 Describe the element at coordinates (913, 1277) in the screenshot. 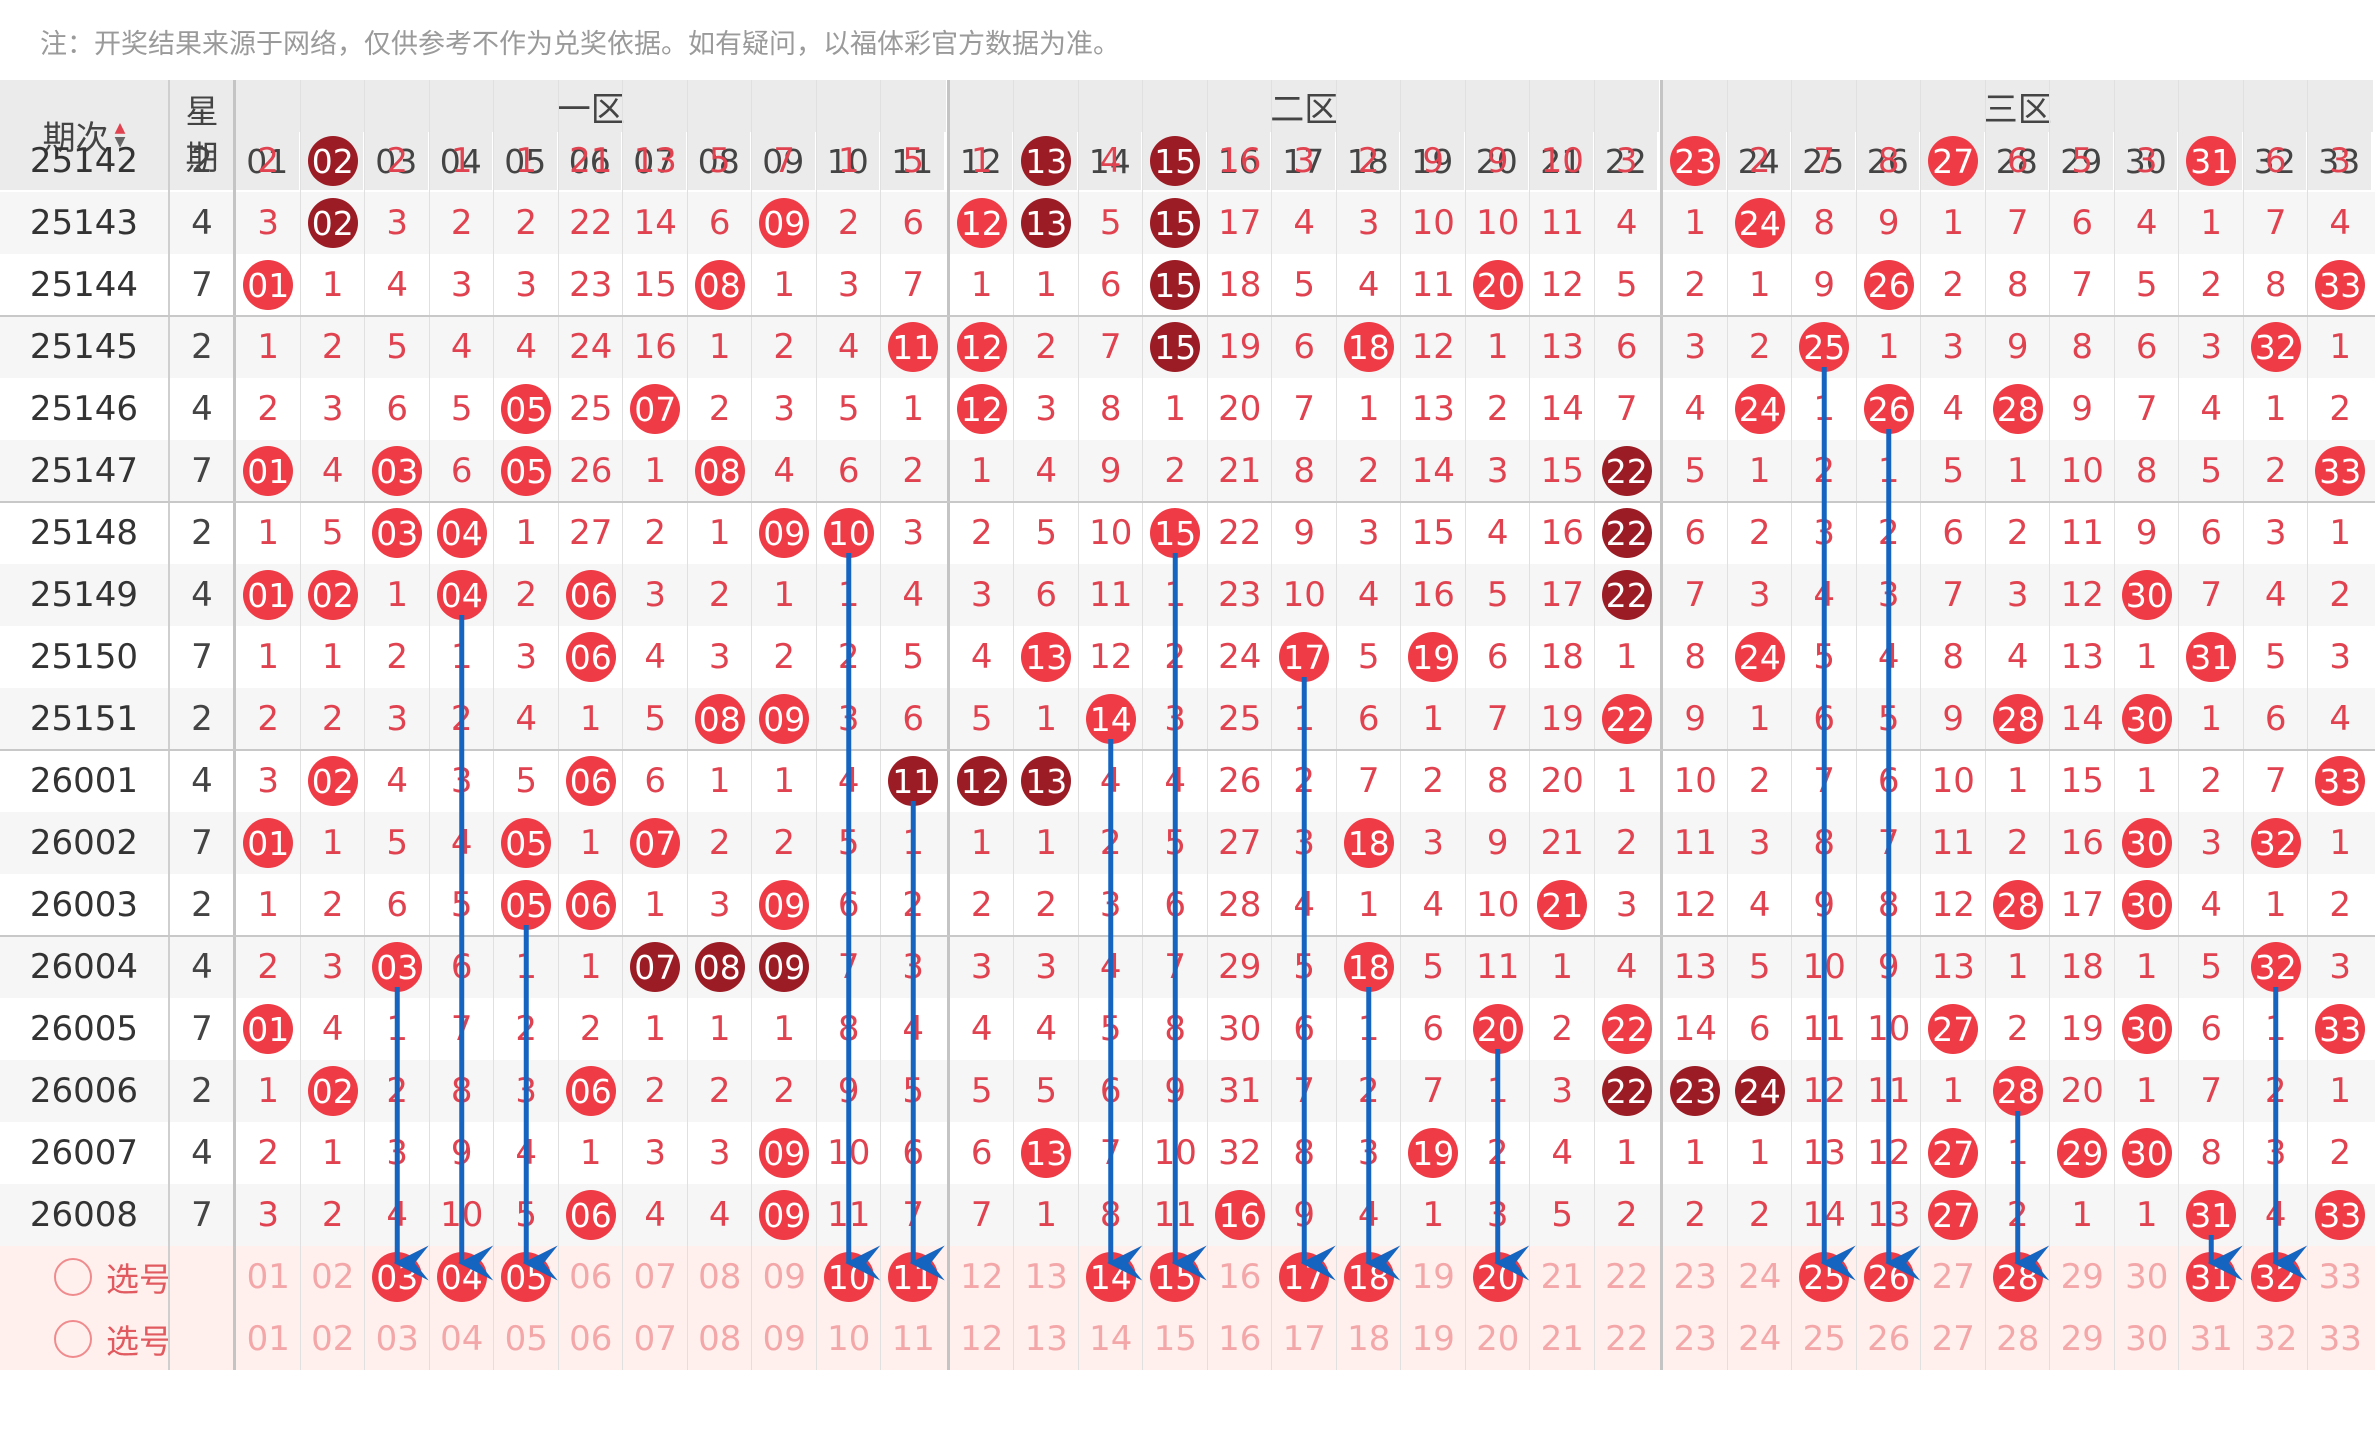

I see `selected-number-ball: 11` at that location.